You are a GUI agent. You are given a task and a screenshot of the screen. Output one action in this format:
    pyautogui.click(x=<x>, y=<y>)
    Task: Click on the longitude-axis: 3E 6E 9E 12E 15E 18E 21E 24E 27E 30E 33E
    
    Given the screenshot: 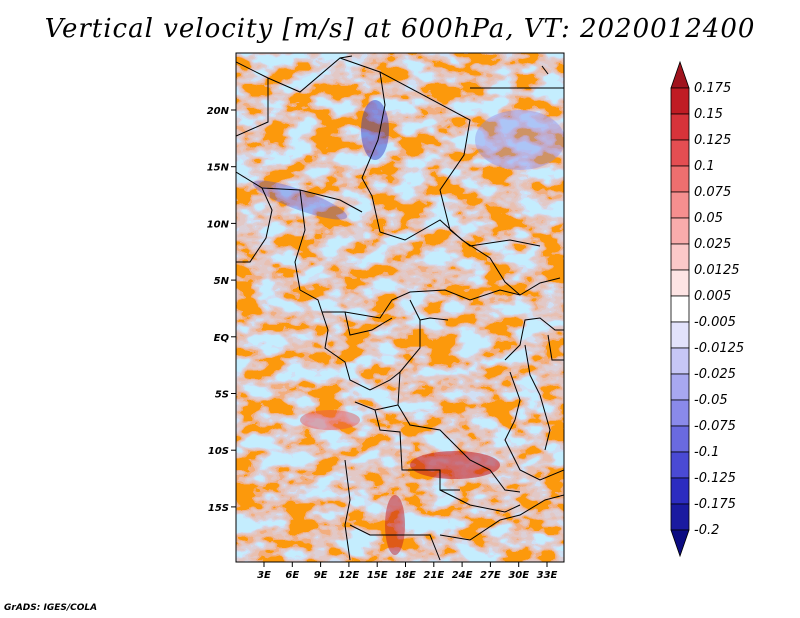 What is the action you would take?
    pyautogui.click(x=407, y=571)
    